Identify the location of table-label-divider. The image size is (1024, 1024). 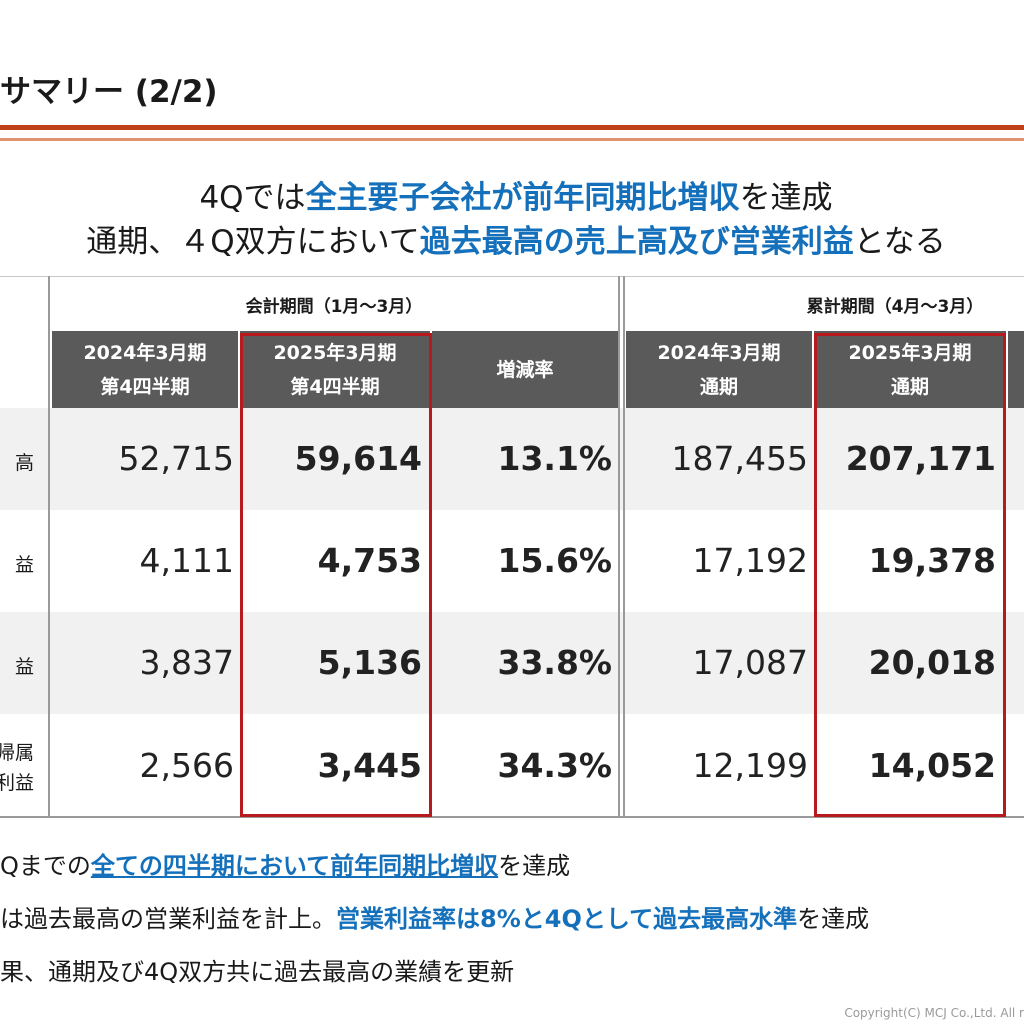
(49, 546).